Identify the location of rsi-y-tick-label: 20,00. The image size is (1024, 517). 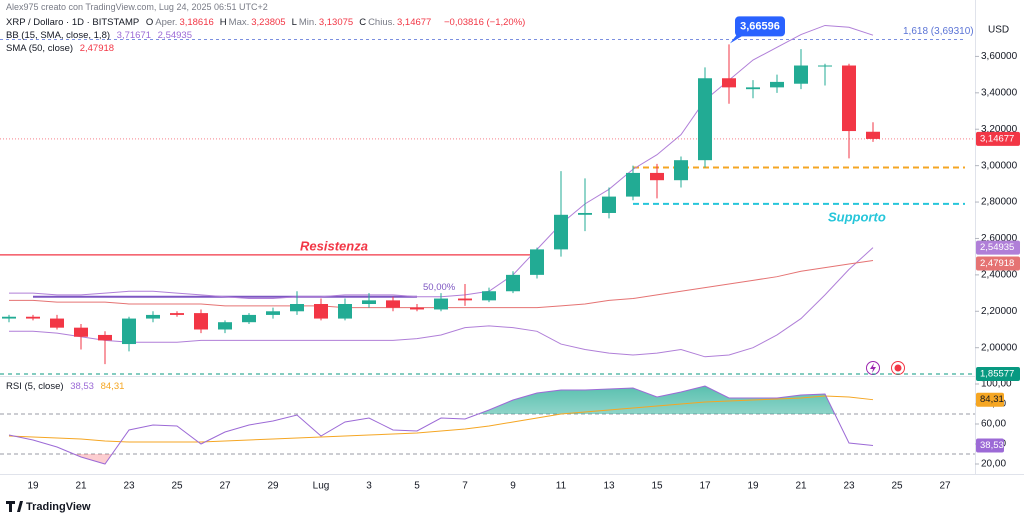
(993, 464).